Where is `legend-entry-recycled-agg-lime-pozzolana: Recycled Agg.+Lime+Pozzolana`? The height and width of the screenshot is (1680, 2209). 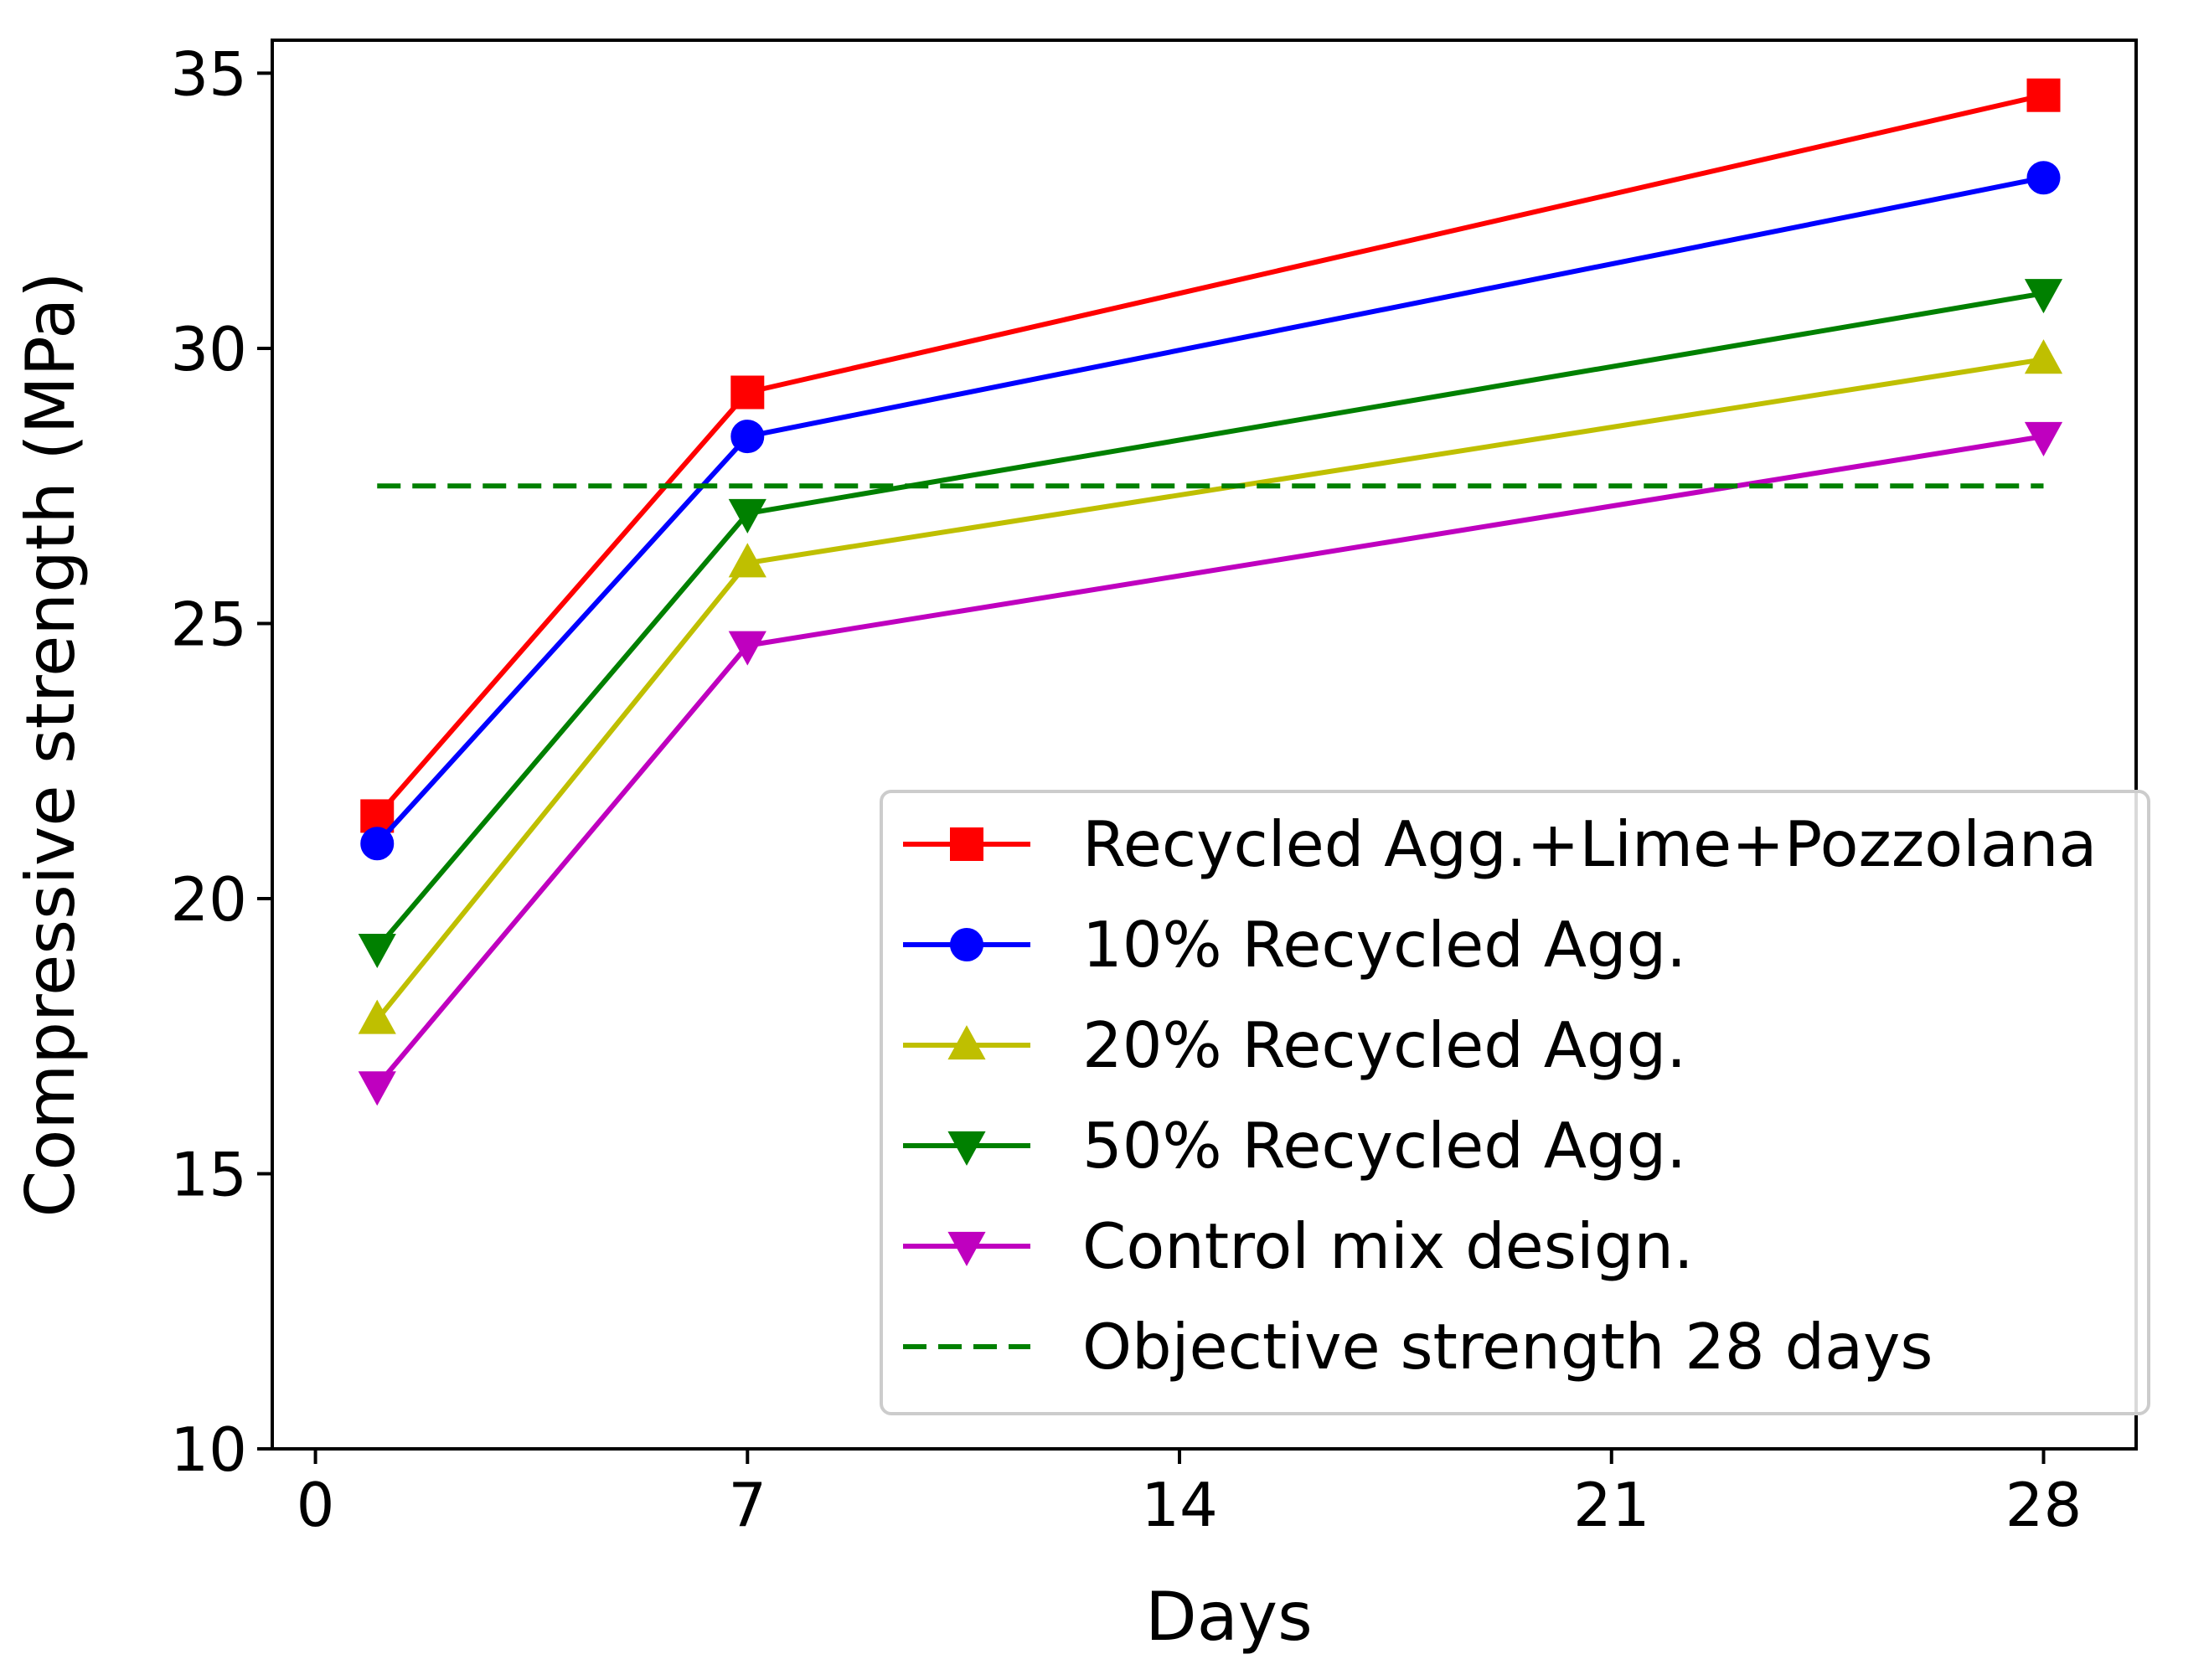 legend-entry-recycled-agg-lime-pozzolana: Recycled Agg.+Lime+Pozzolana is located at coordinates (1500, 844).